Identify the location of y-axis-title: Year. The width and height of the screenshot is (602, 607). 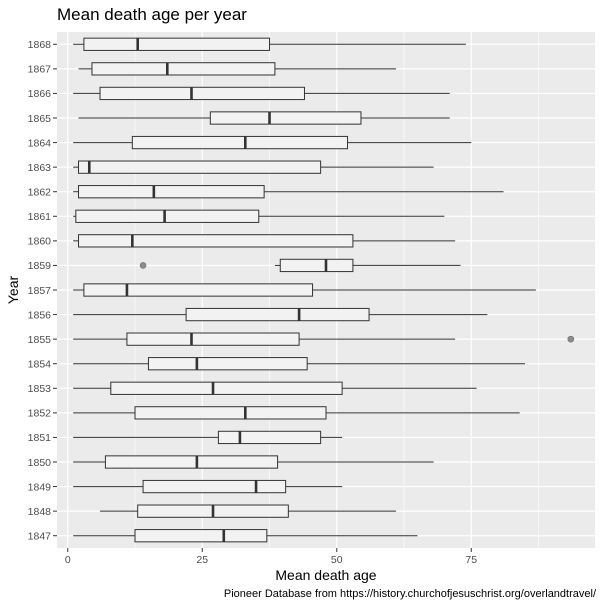
(13, 290).